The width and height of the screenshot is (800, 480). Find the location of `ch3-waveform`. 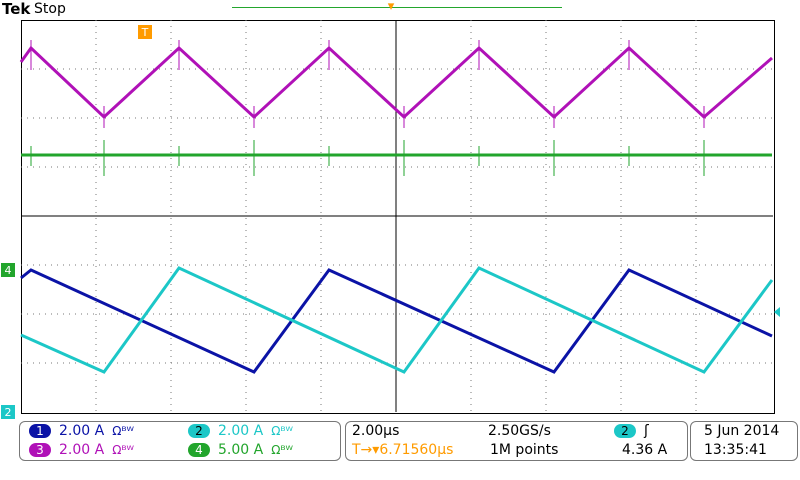

ch3-waveform is located at coordinates (396, 82).